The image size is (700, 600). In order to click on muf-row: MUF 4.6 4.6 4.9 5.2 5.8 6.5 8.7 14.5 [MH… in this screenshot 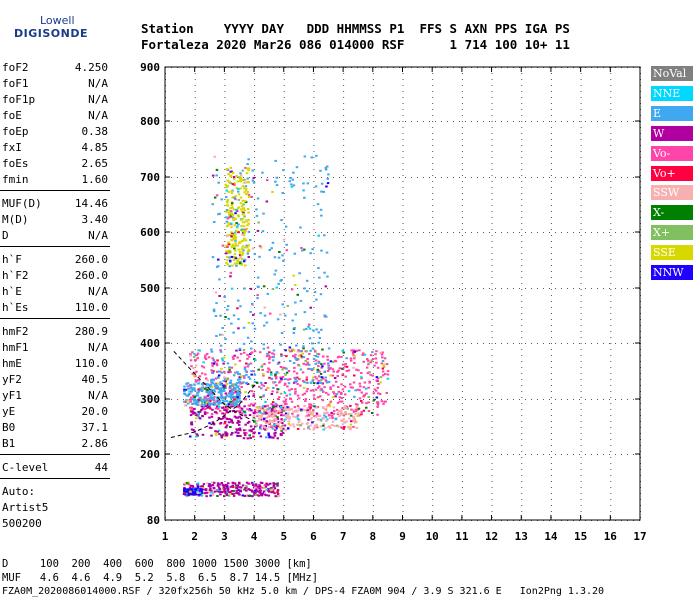, I will do `click(160, 578)`.